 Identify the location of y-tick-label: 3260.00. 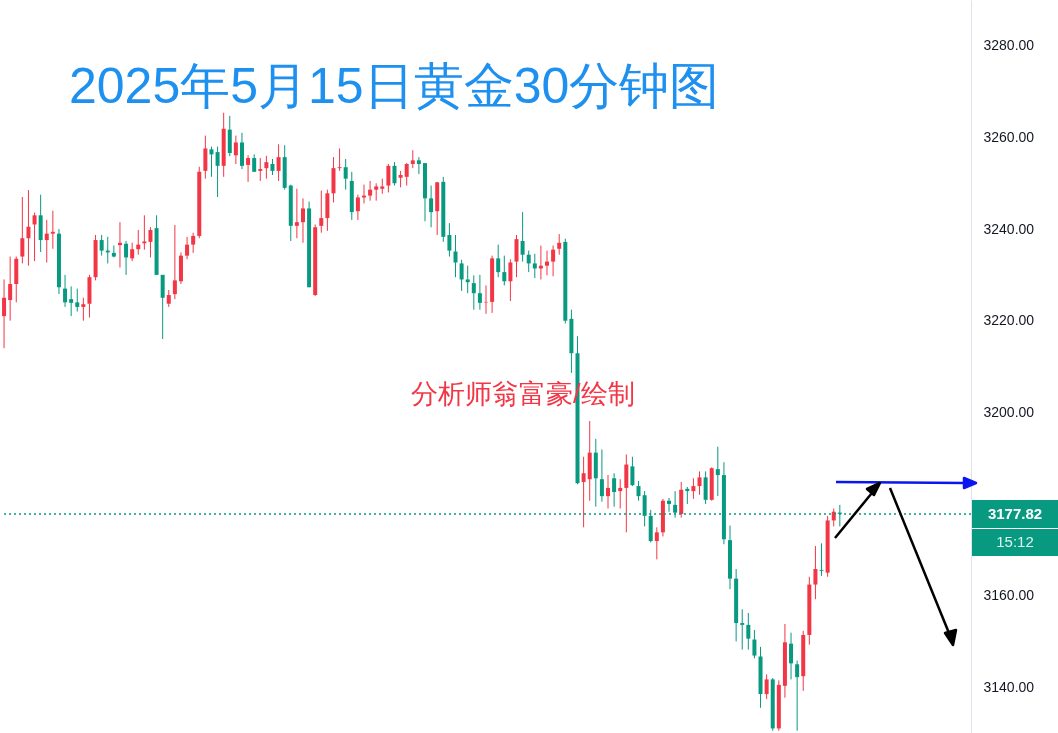
(1009, 136).